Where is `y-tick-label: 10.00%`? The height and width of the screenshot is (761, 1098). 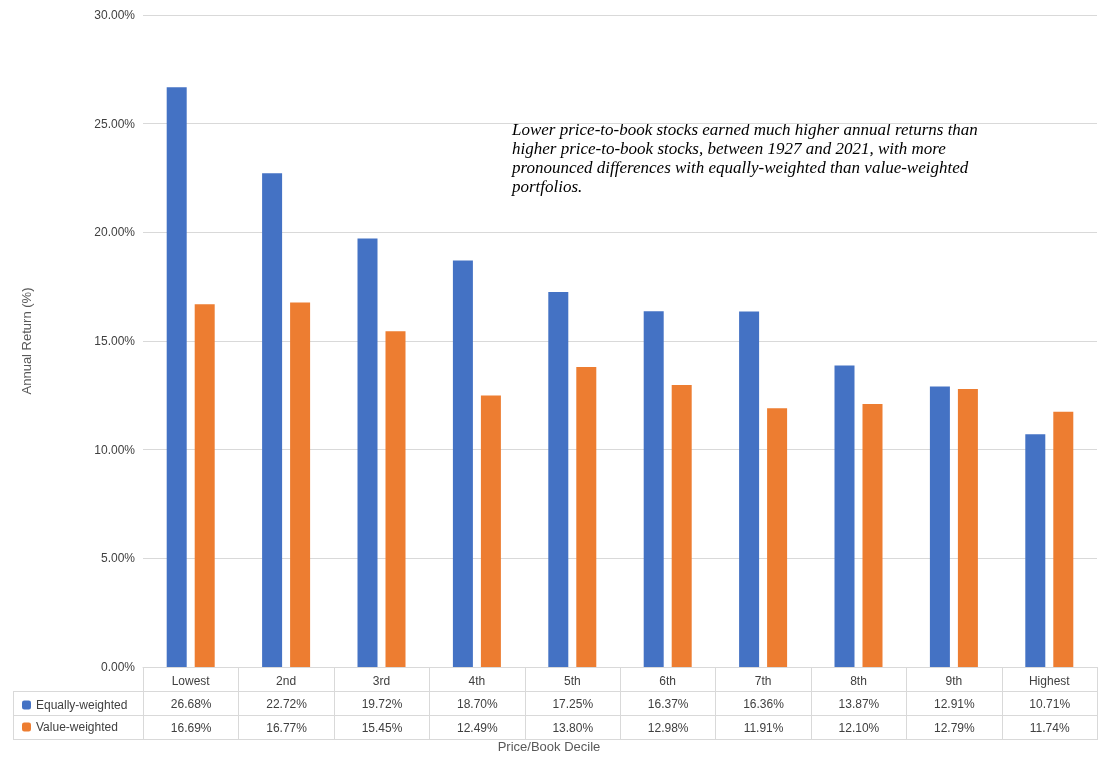
y-tick-label: 10.00% is located at coordinates (115, 449).